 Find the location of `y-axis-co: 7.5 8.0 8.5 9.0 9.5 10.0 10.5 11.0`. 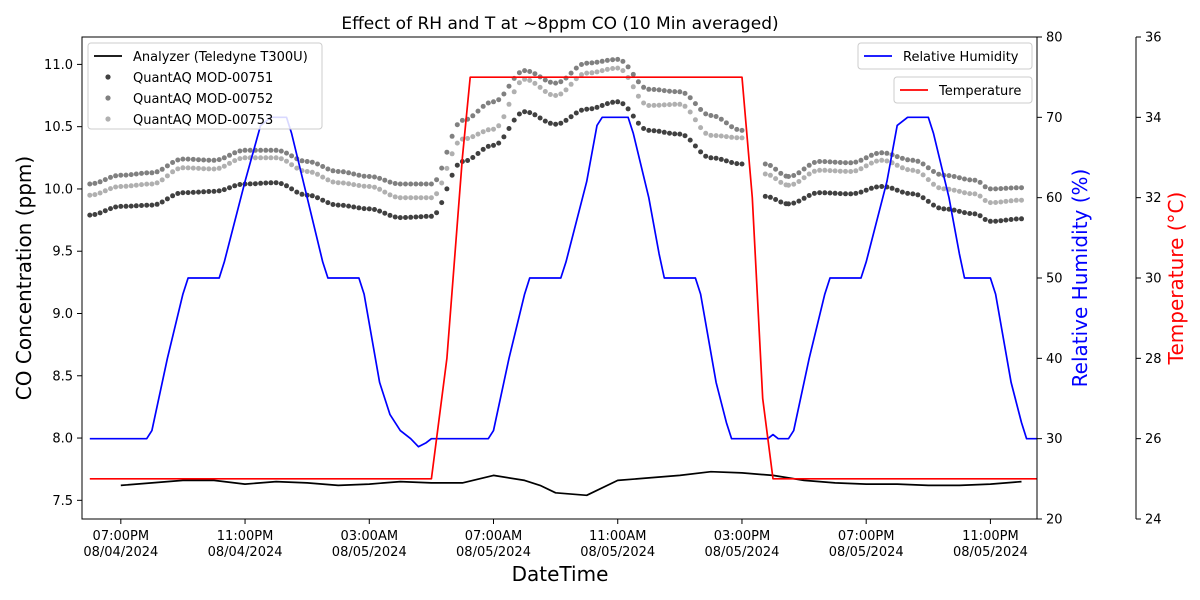

y-axis-co: 7.5 8.0 8.5 9.0 9.5 10.0 10.5 11.0 is located at coordinates (63, 283).